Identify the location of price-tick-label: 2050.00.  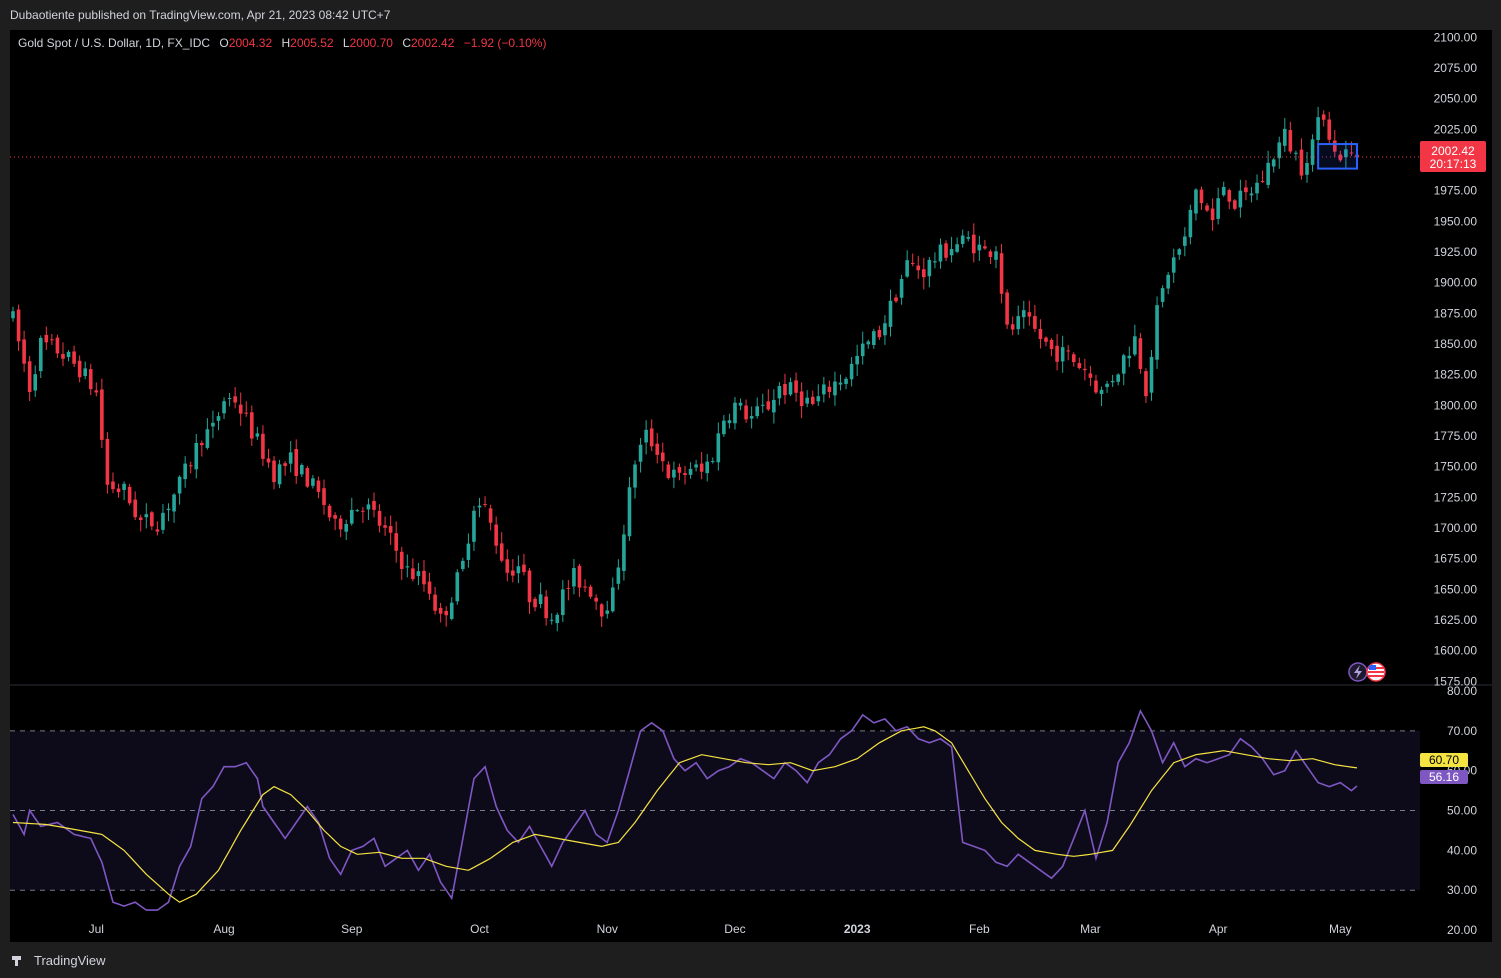
(1456, 99).